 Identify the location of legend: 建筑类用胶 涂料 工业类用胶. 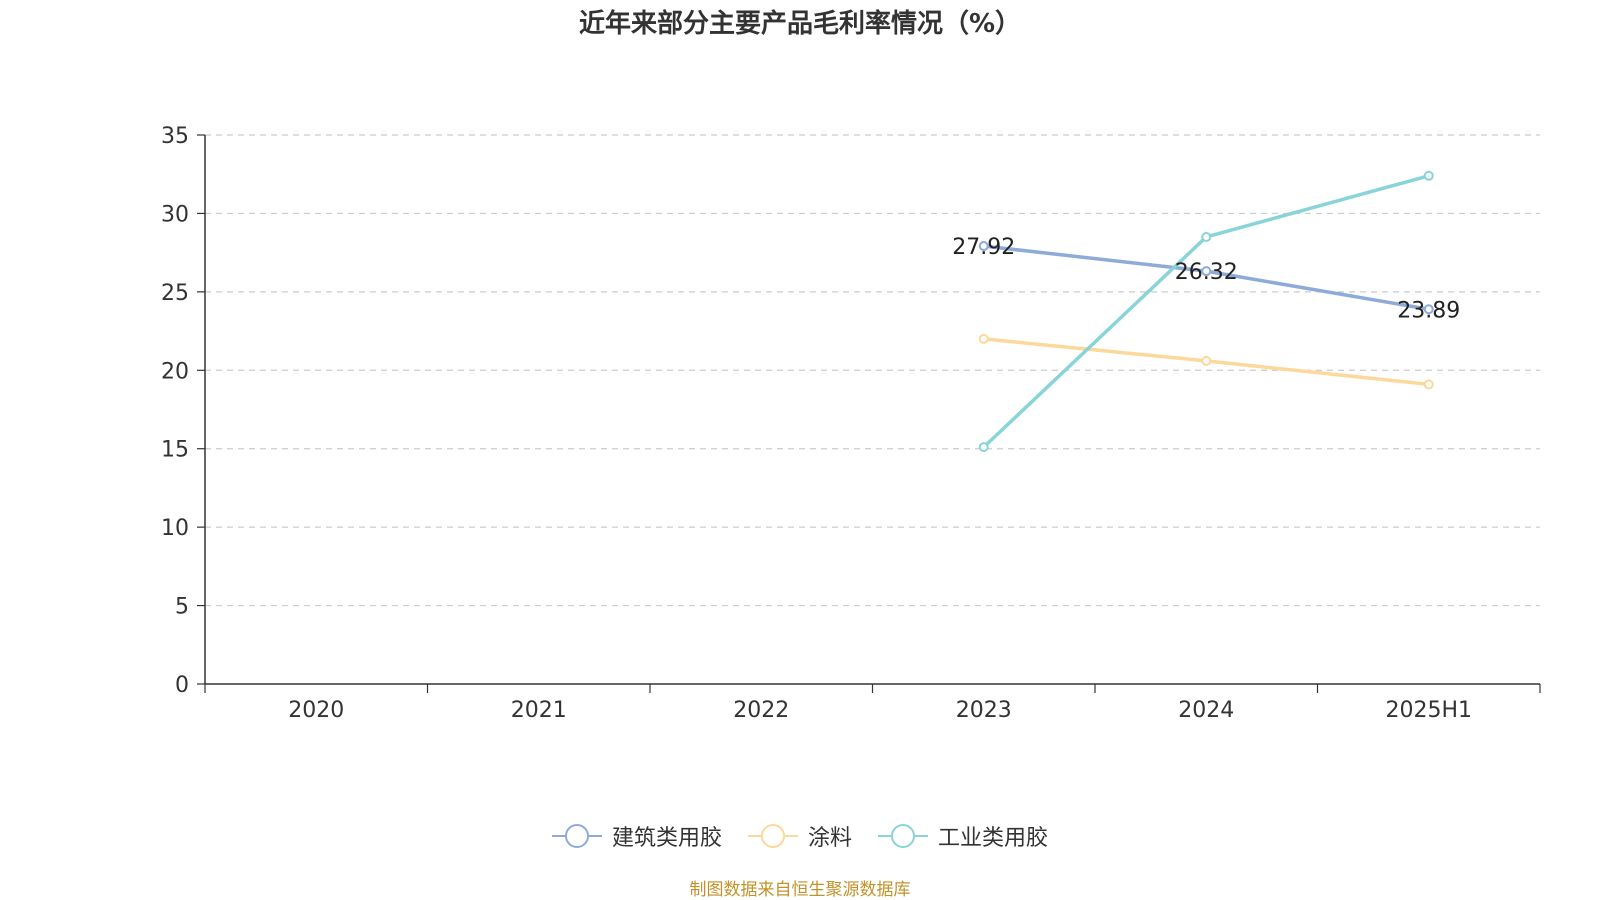
(800, 836).